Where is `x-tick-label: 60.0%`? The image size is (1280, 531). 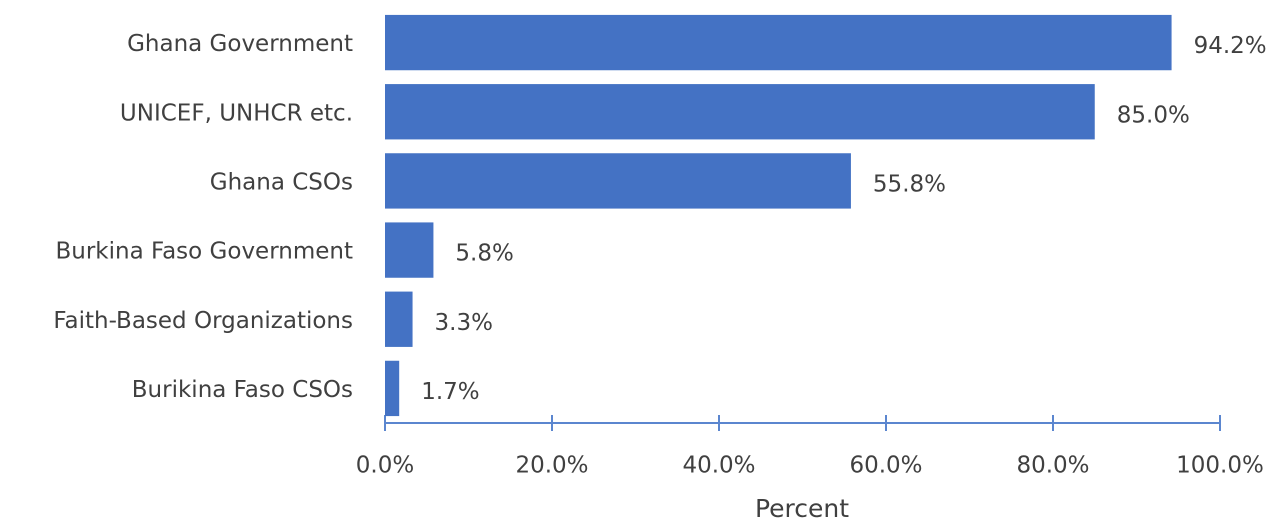 x-tick-label: 60.0% is located at coordinates (885, 466).